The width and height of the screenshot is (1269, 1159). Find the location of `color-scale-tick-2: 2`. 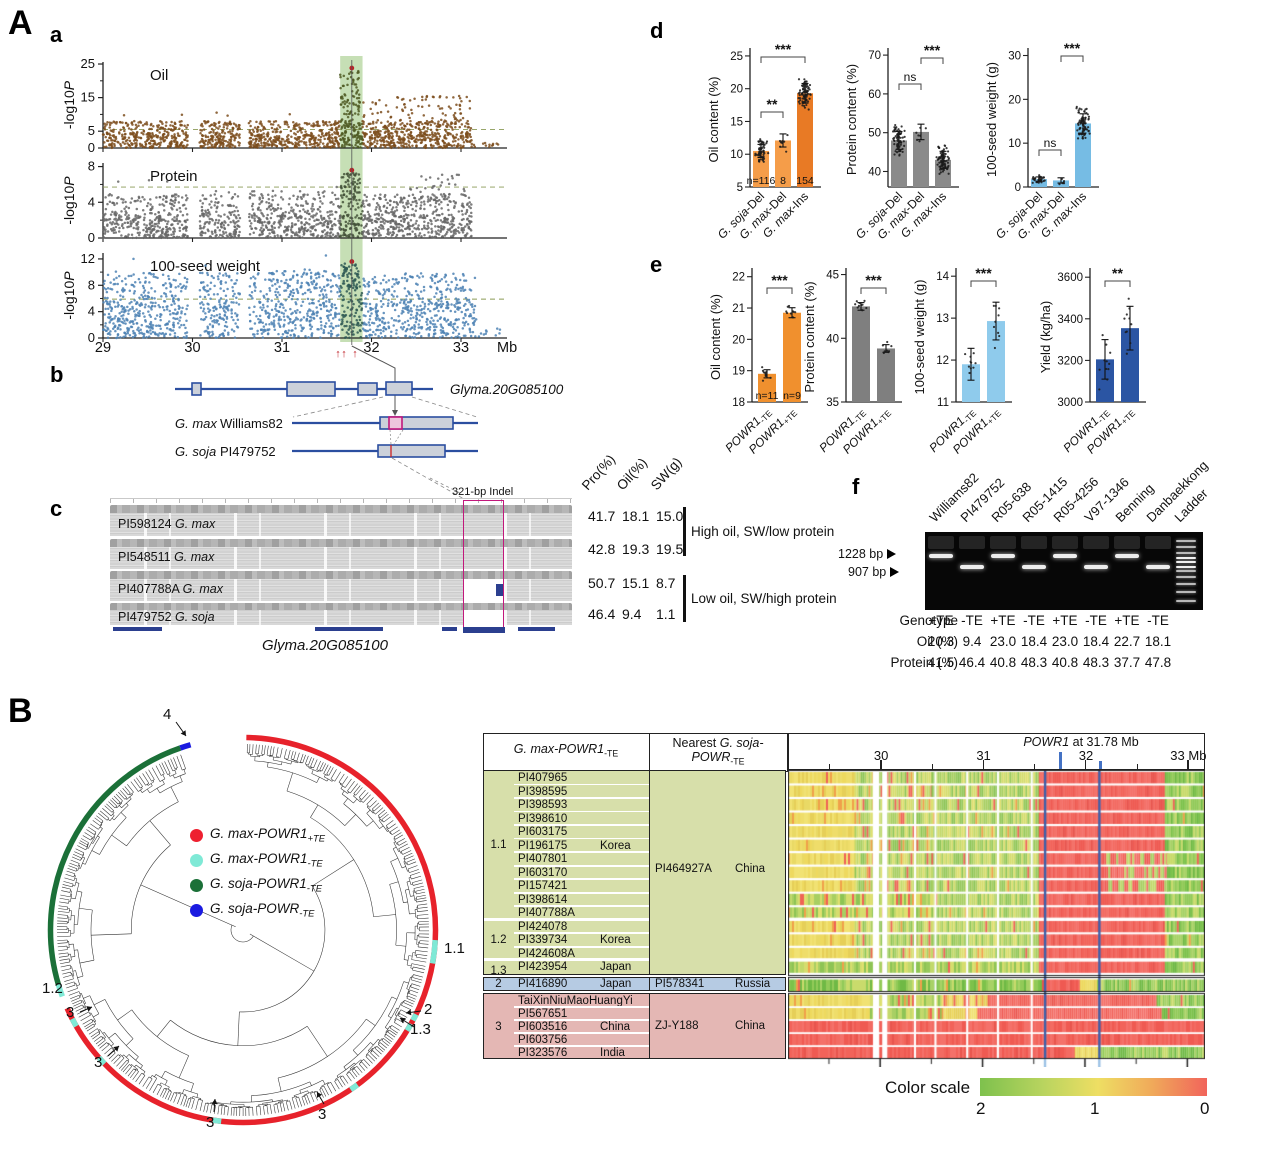

color-scale-tick-2: 2 is located at coordinates (981, 1108).